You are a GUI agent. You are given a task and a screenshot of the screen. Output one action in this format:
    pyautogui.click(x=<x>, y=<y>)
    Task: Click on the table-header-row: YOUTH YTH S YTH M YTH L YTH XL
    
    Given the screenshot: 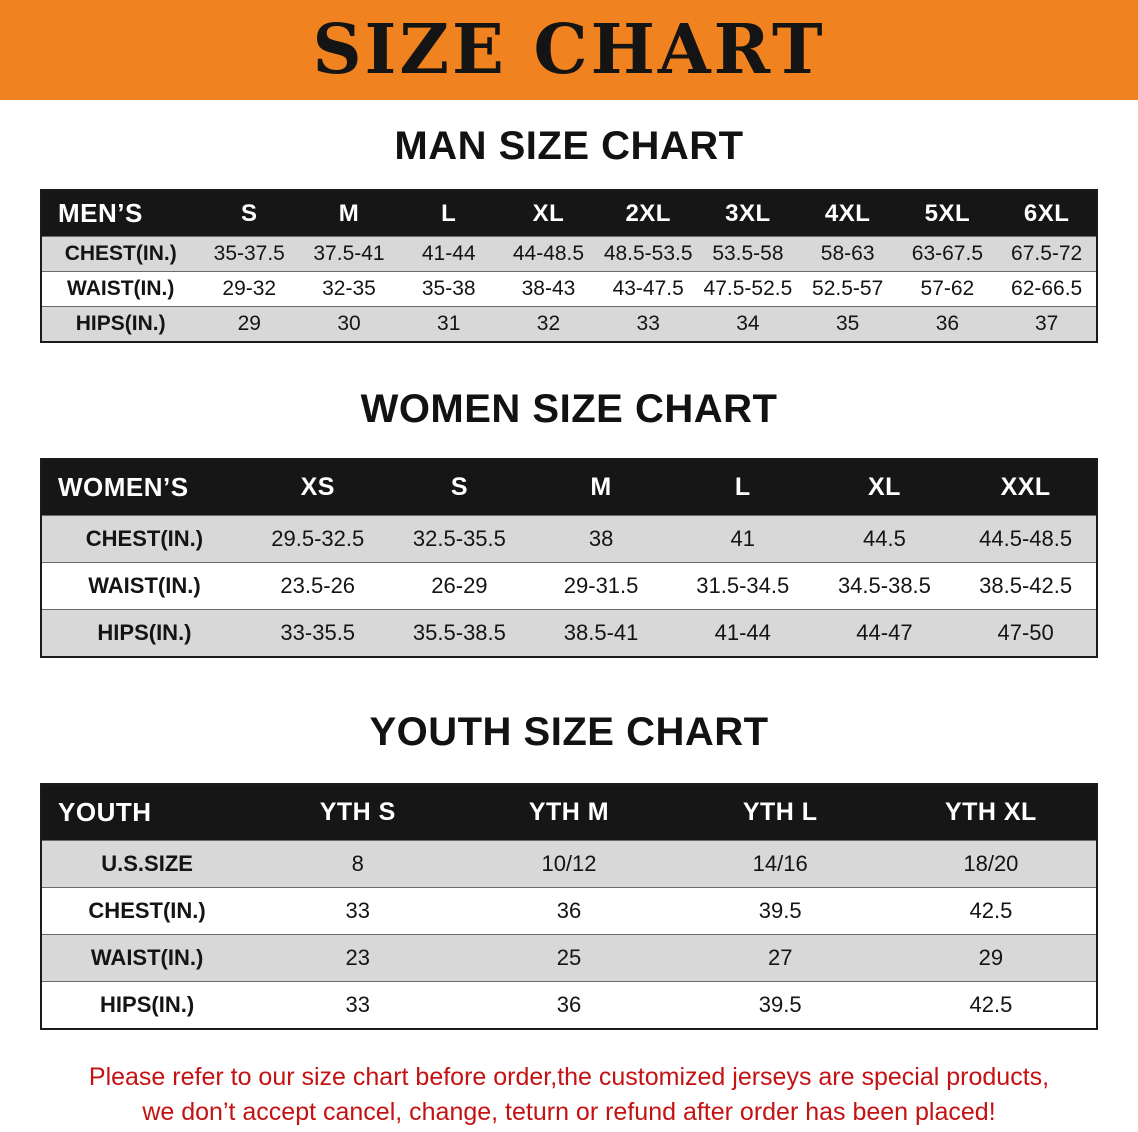 What is the action you would take?
    pyautogui.click(x=569, y=812)
    